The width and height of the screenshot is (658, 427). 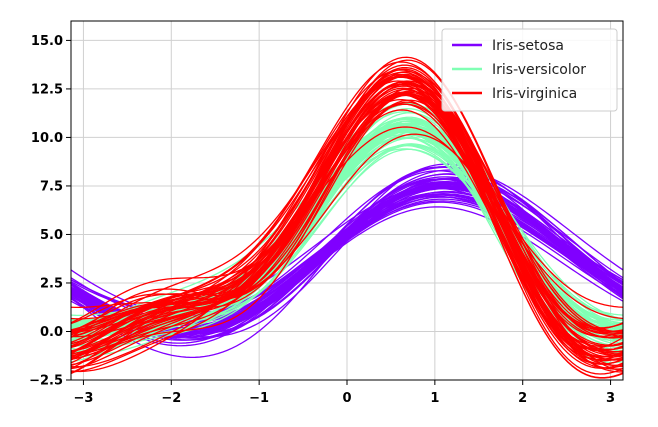 I want to click on legend: Iris-setosa Iris-versicolor Iris-virginica, so click(x=529, y=70).